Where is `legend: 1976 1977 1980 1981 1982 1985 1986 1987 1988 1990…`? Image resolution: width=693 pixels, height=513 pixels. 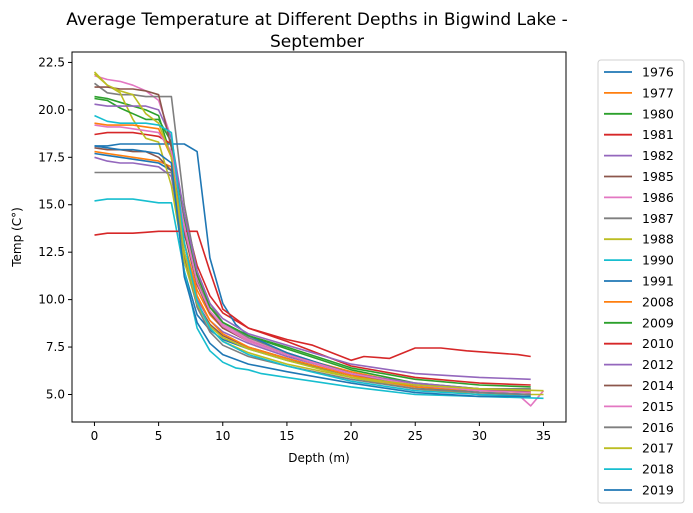
legend: 1976 1977 1980 1981 1982 1985 1986 1987 1988 1990… is located at coordinates (641, 281).